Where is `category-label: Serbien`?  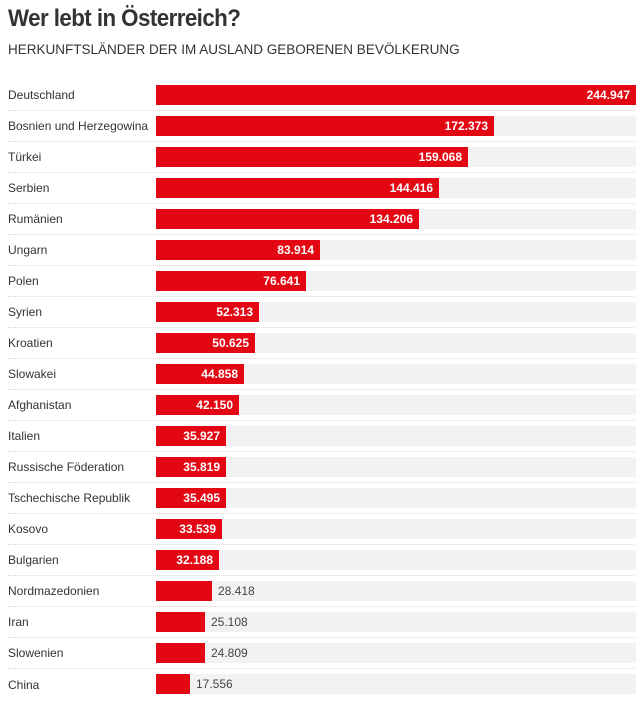
category-label: Serbien is located at coordinates (29, 188).